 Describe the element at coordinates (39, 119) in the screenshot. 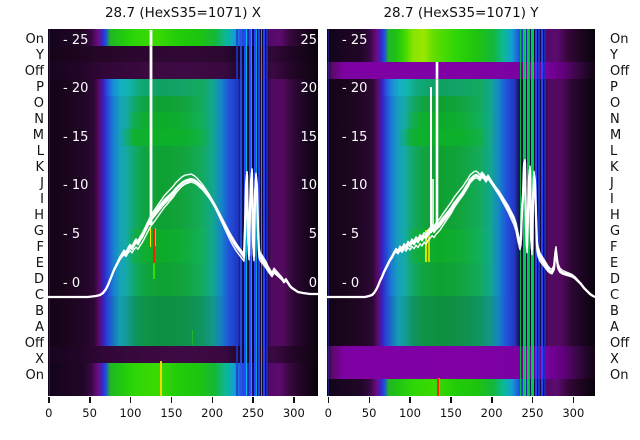

I see `row-label-left-n-5: N` at that location.